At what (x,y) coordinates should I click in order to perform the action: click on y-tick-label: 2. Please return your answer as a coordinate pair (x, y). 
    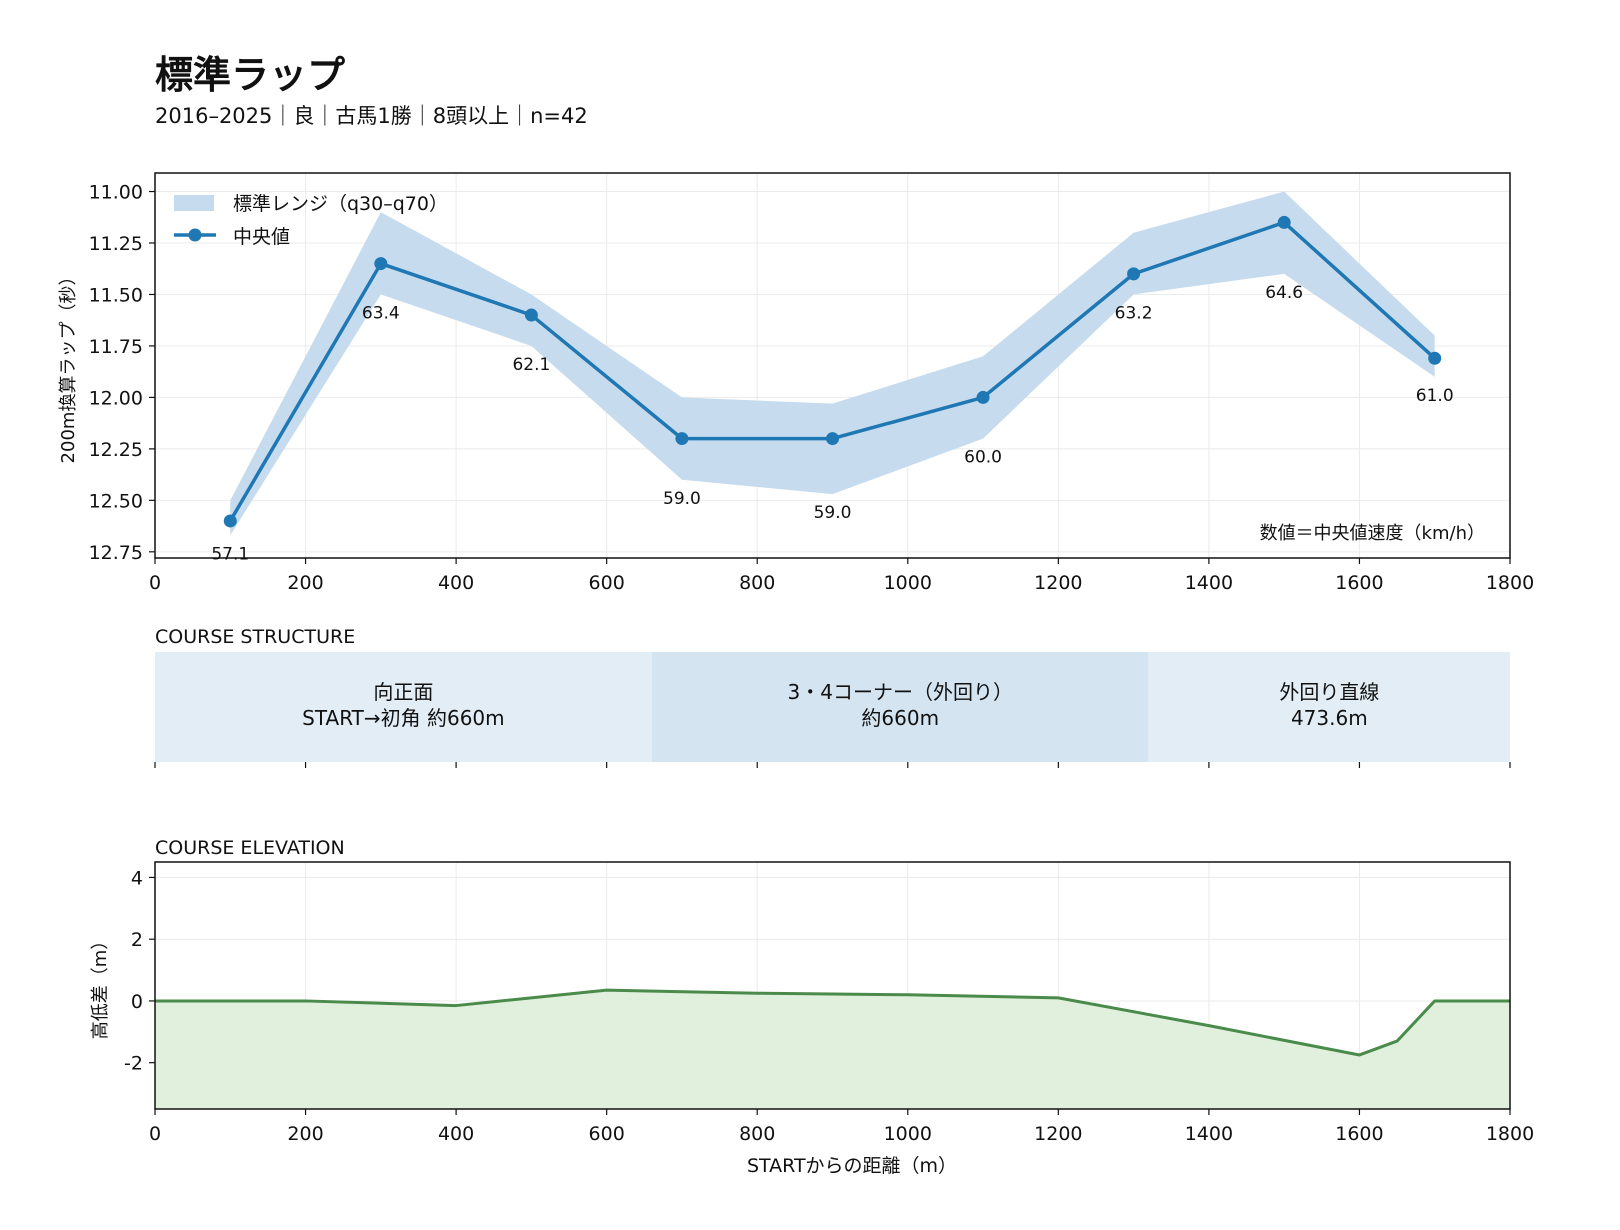
    Looking at the image, I should click on (137, 940).